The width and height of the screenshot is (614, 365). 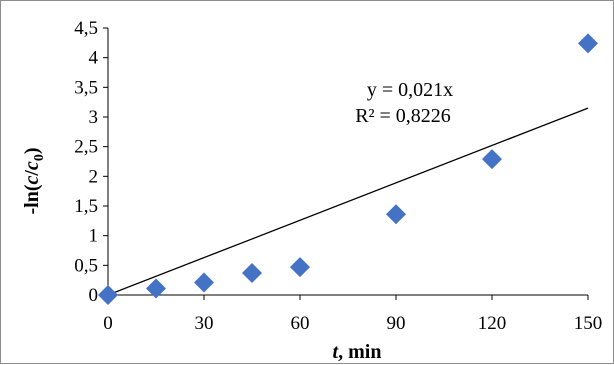 What do you see at coordinates (403, 116) in the screenshot?
I see `trendline-r2: R² = 0,8226` at bounding box center [403, 116].